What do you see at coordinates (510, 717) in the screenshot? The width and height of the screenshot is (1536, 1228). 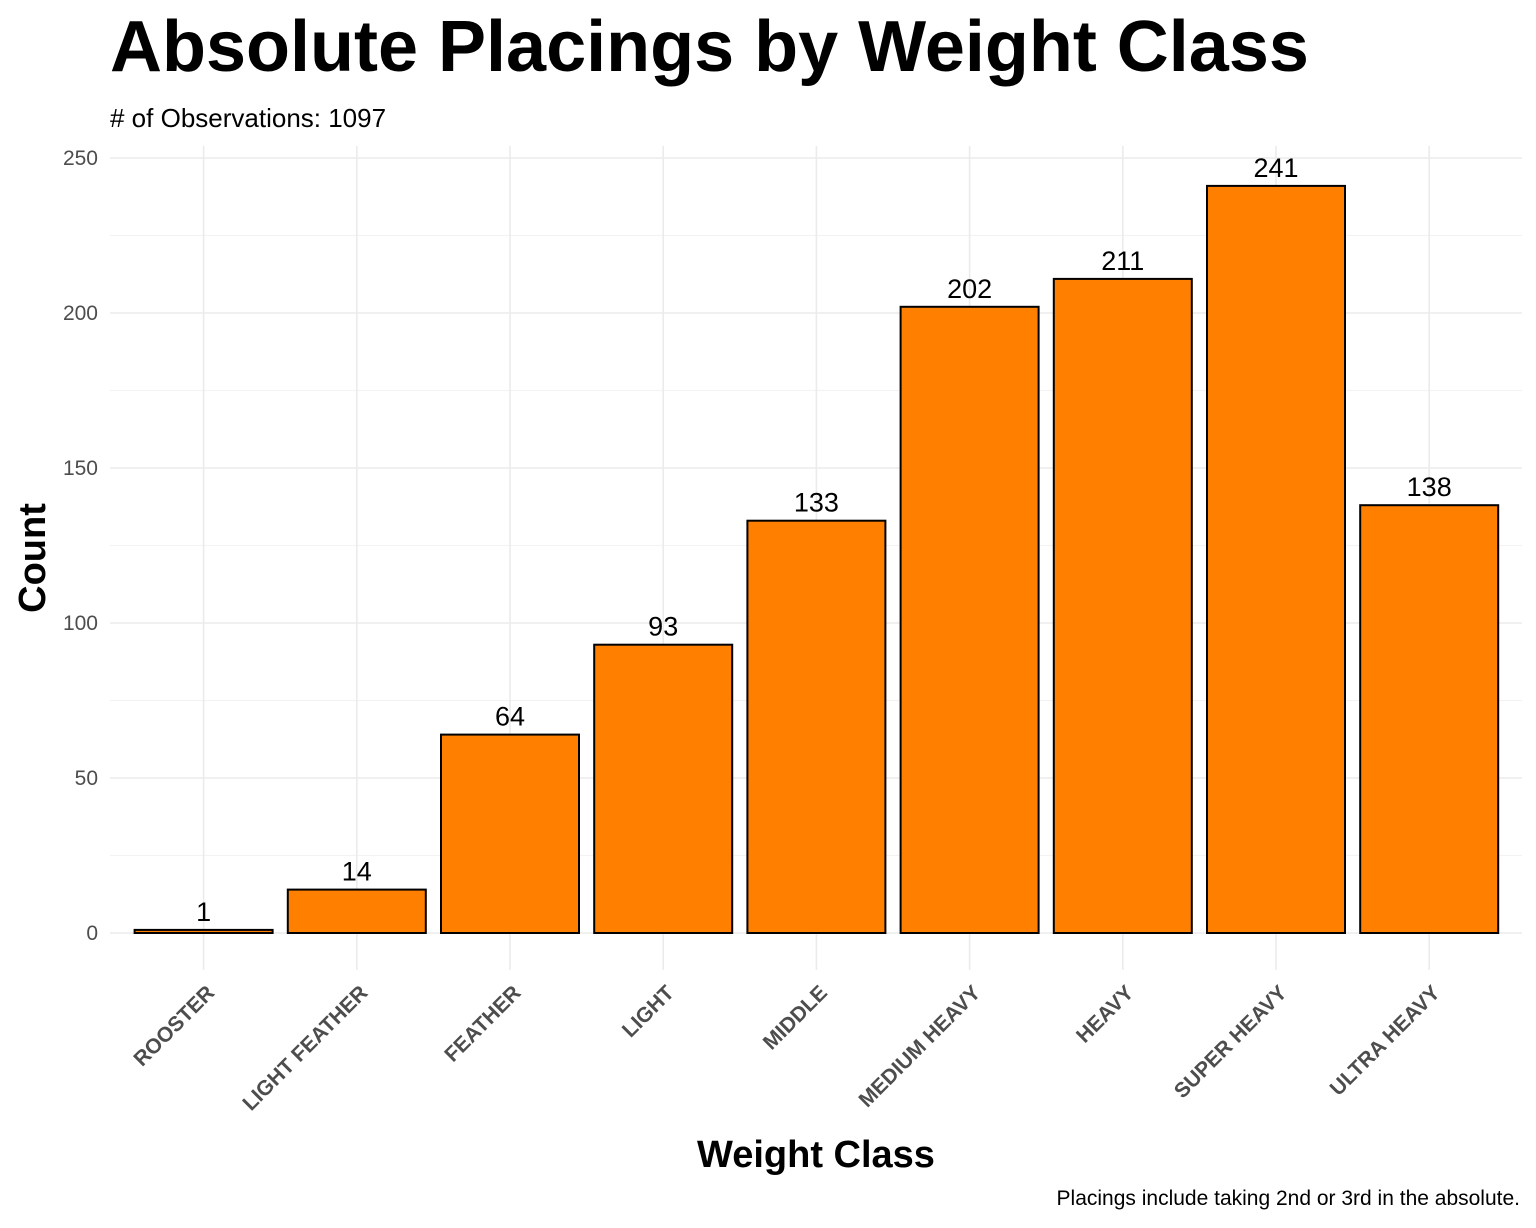 I see `data-label: 64` at bounding box center [510, 717].